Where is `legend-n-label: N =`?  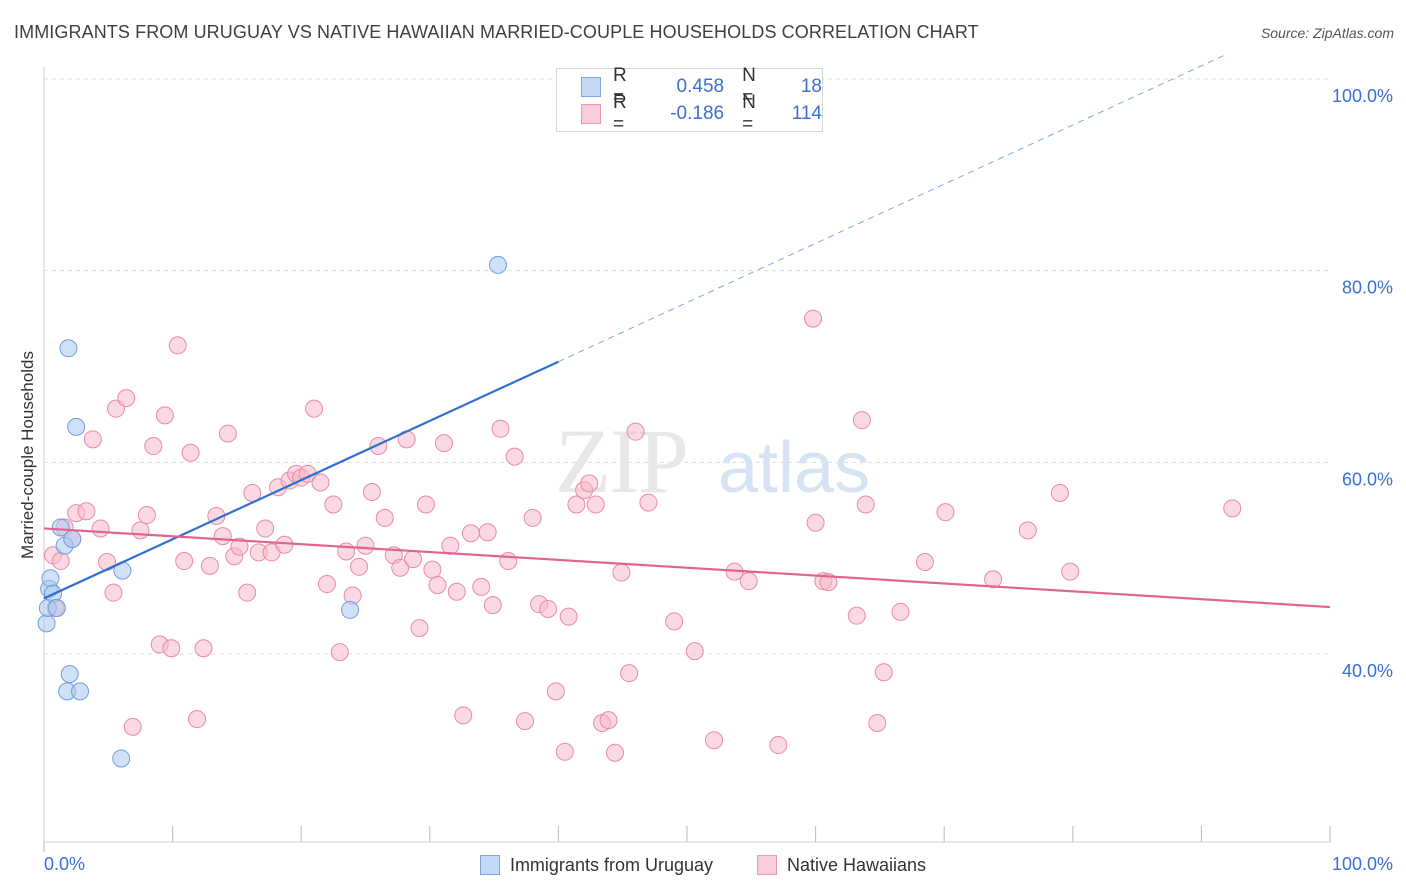 legend-n-label: N = is located at coordinates (749, 86).